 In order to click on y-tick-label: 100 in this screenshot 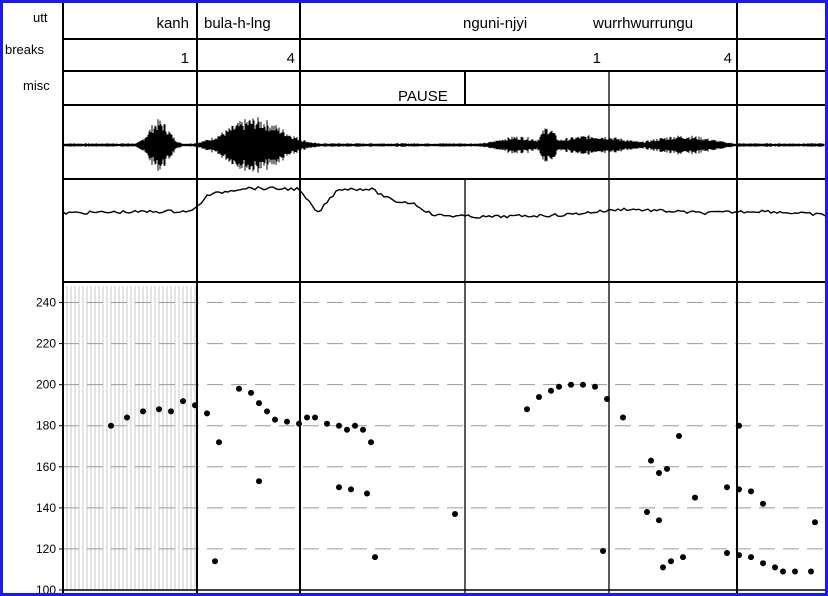, I will do `click(46, 588)`.